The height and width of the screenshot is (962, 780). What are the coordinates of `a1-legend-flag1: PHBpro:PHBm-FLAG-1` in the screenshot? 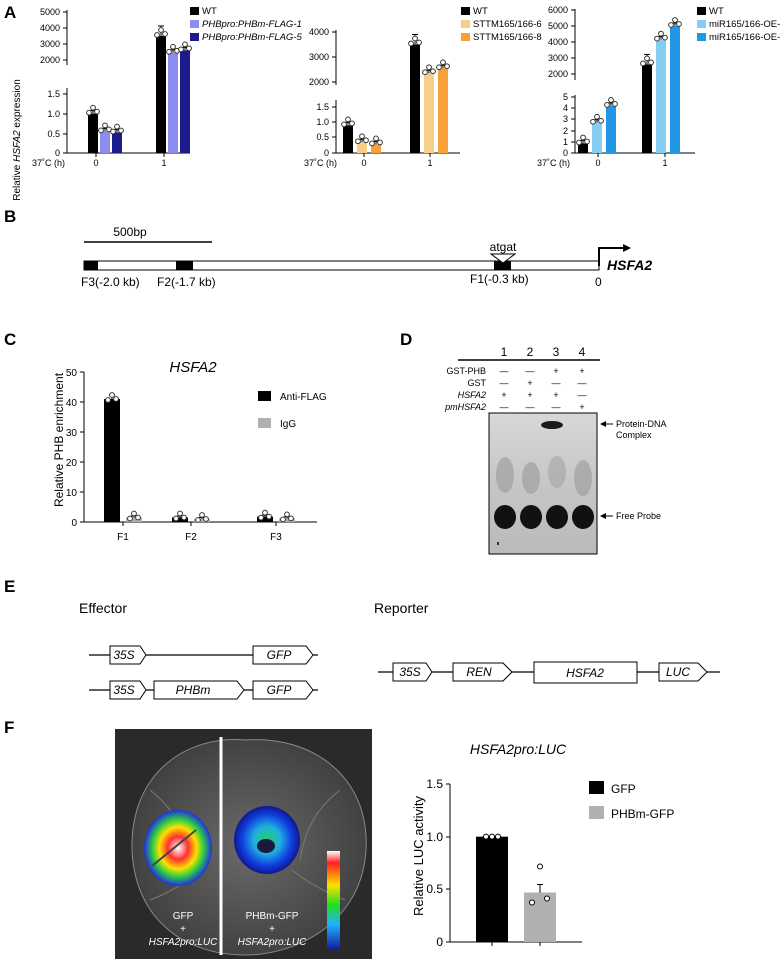 It's located at (252, 24).